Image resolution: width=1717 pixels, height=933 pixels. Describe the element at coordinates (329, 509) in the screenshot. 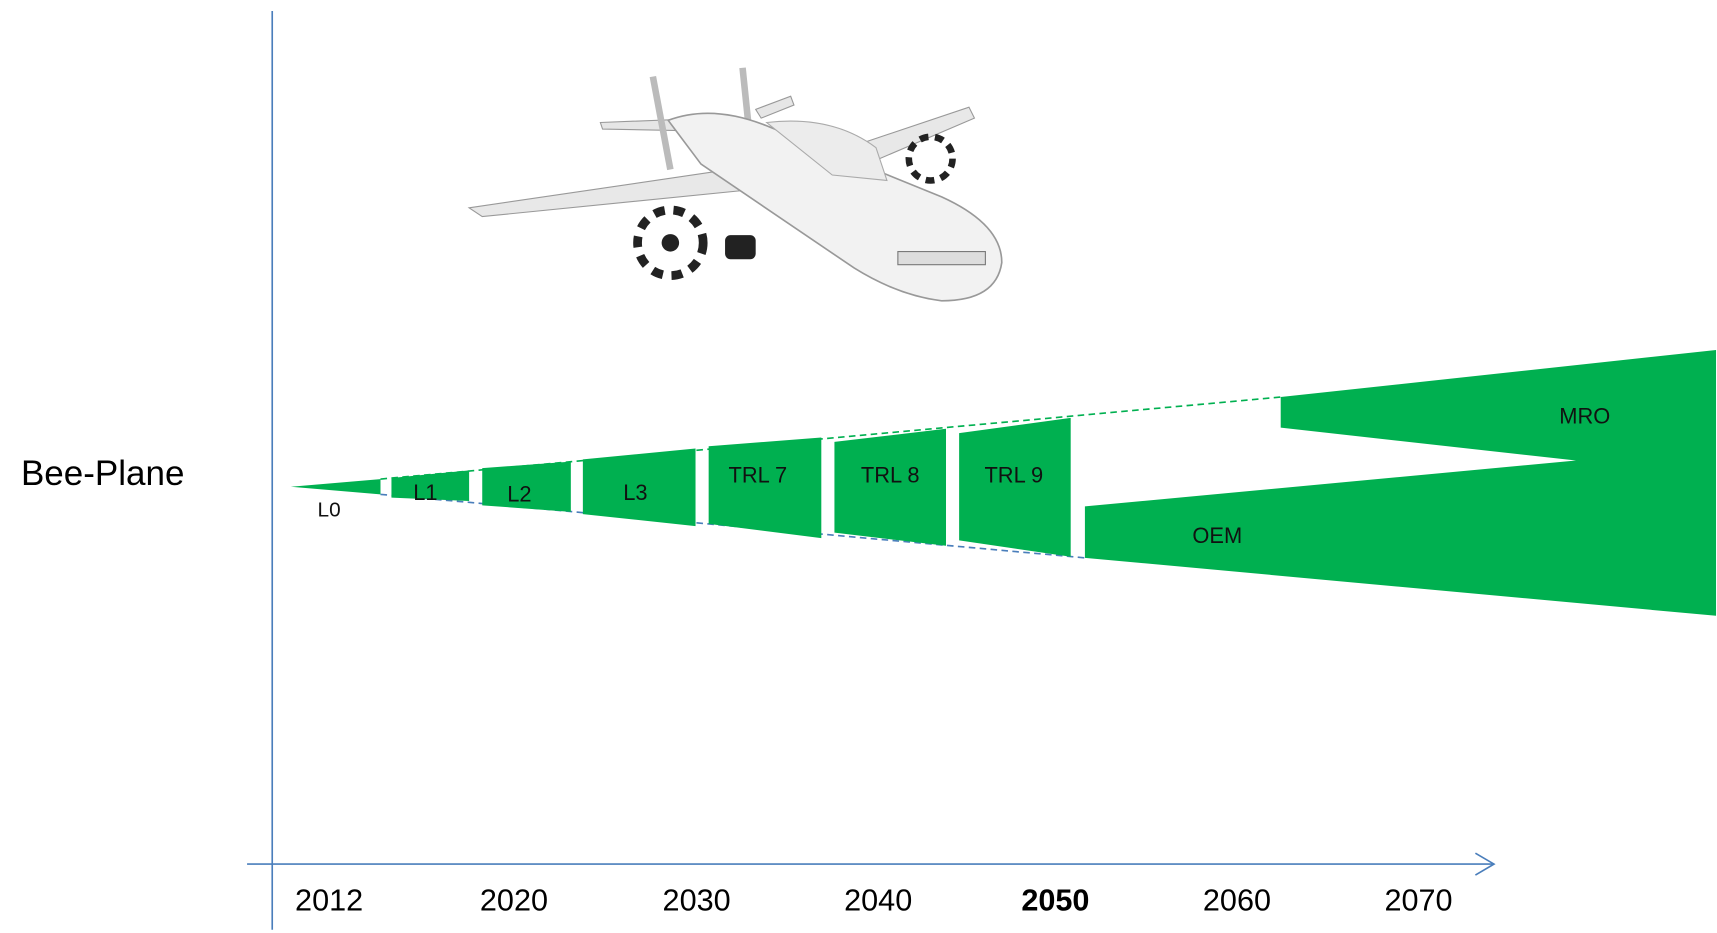

I see `phase-label: L0` at that location.